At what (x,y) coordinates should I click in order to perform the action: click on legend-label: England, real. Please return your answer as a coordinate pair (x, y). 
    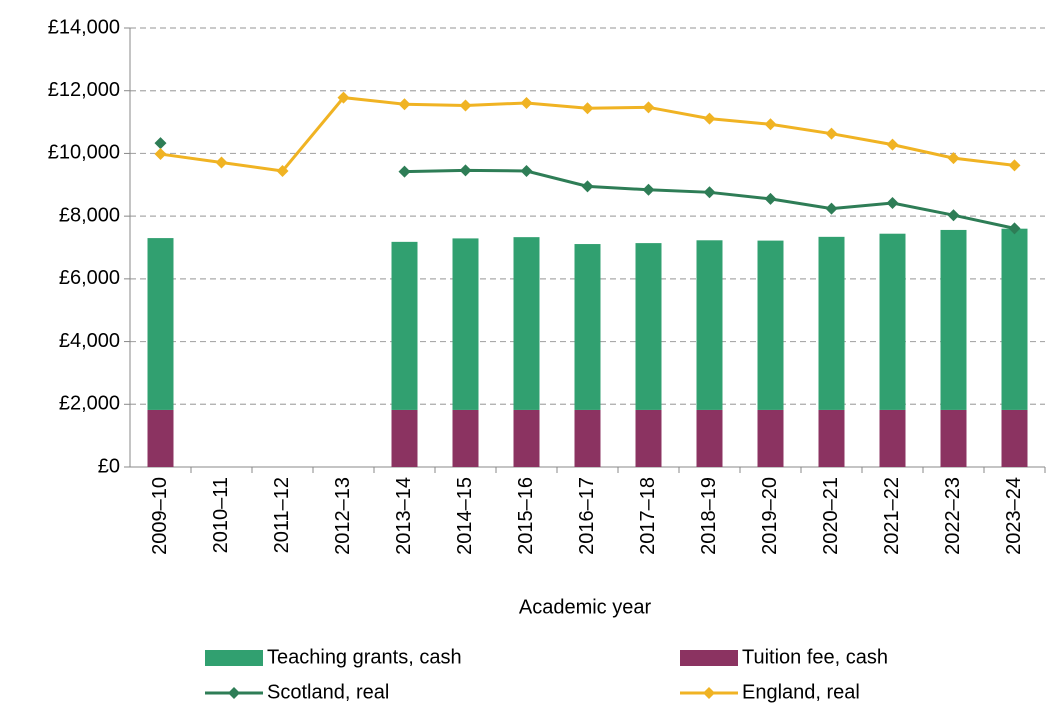
    Looking at the image, I should click on (801, 692).